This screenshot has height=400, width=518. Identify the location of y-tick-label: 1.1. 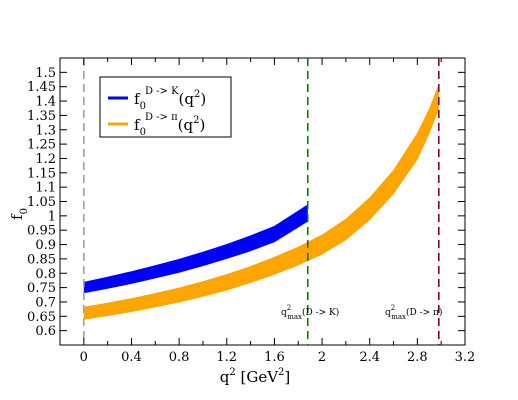
(45, 188).